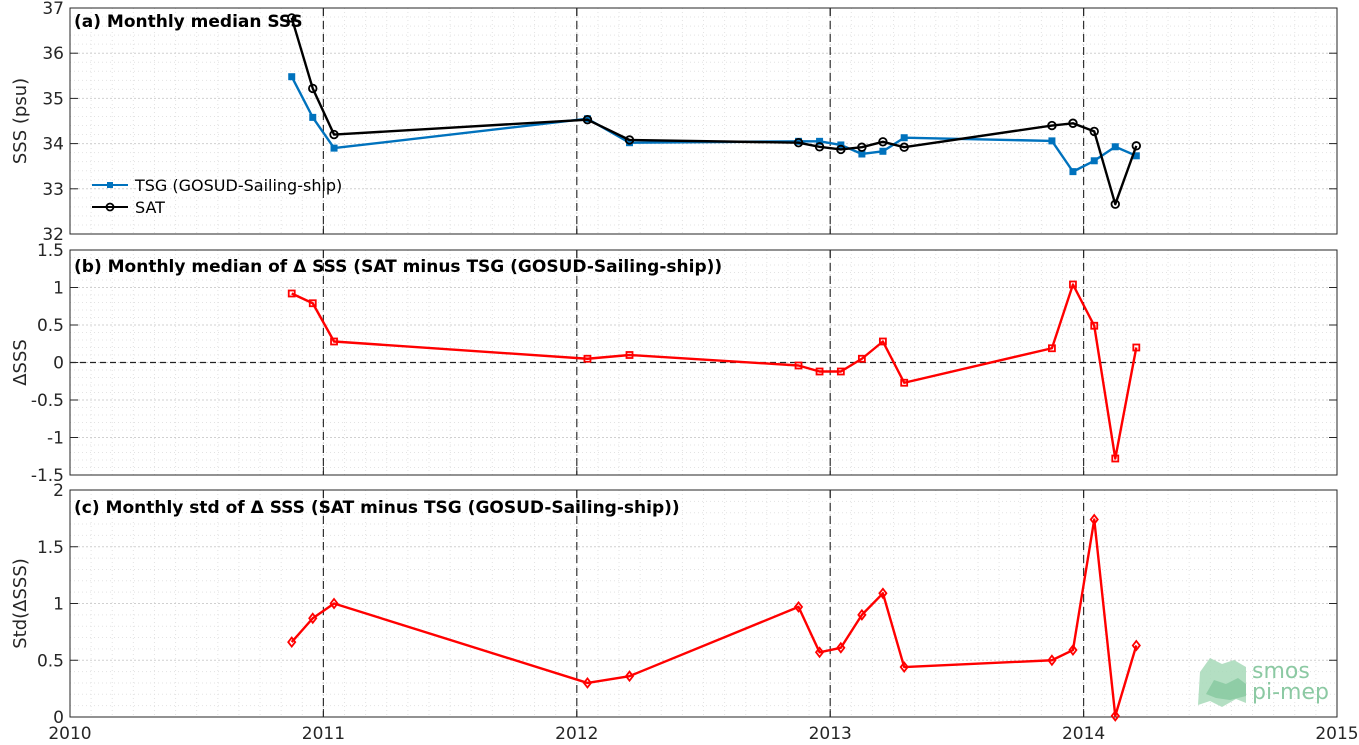 Image resolution: width=1359 pixels, height=745 pixels. I want to click on x-tick-label: 2011, so click(323, 734).